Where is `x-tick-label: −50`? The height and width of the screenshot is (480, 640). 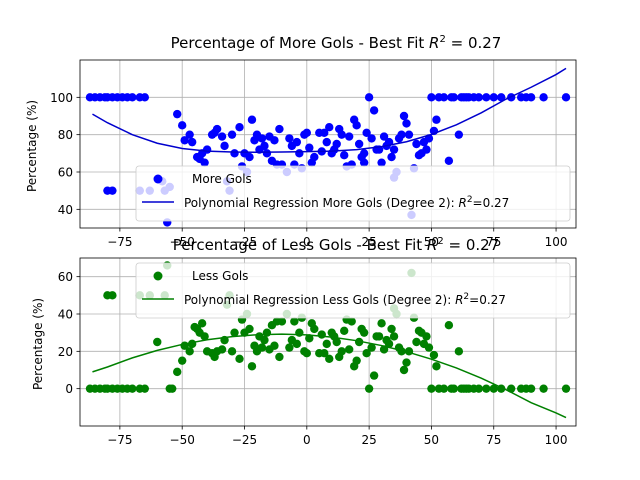
x-tick-label: −50 is located at coordinates (182, 440).